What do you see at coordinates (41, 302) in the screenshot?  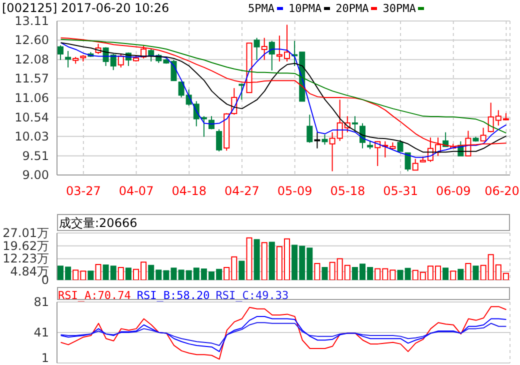 I see `y-tick-label: 81` at bounding box center [41, 302].